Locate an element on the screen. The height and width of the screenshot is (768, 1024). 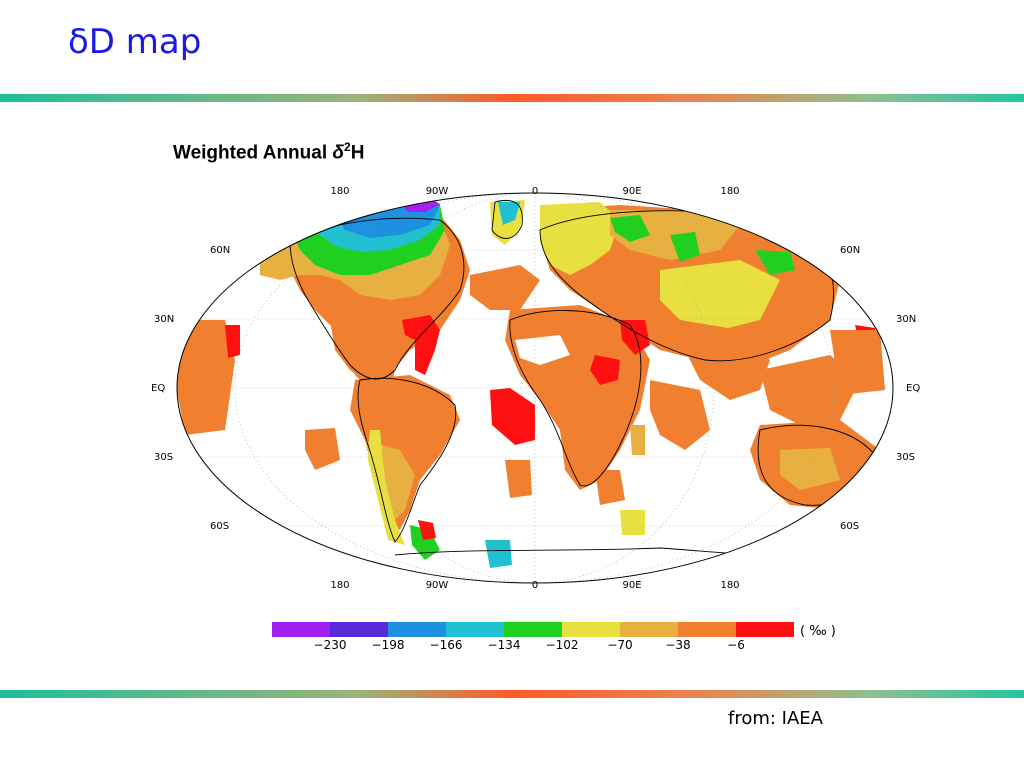
lon-label-top: 90W is located at coordinates (437, 191).